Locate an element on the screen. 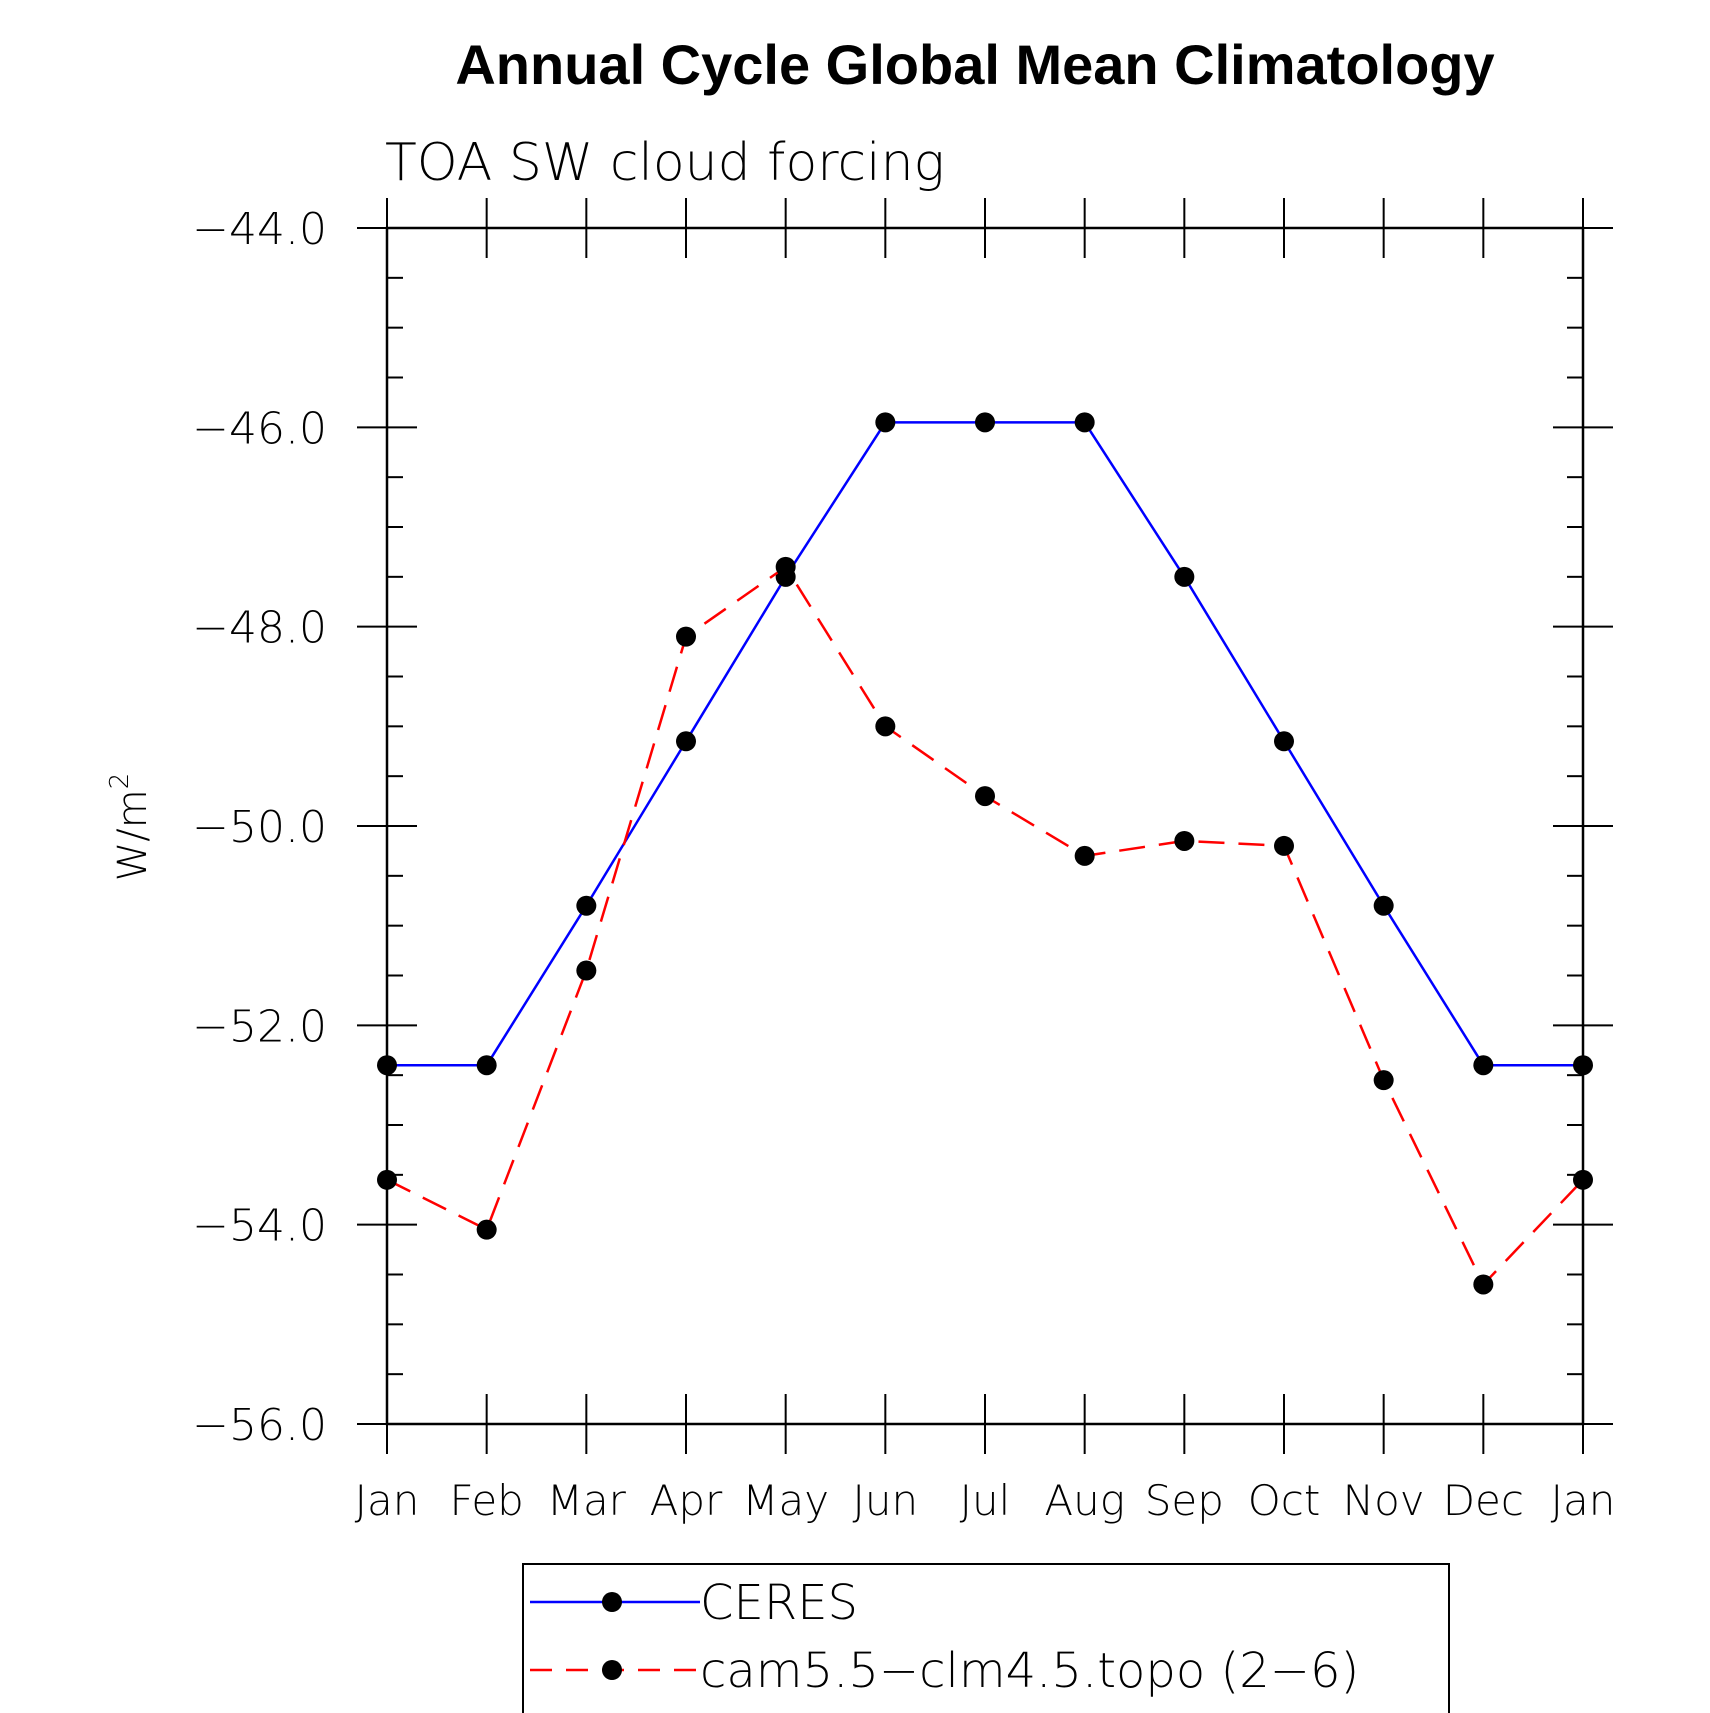 Image resolution: width=1710 pixels, height=1713 pixels. x-tick-label: Oct is located at coordinates (1284, 1500).